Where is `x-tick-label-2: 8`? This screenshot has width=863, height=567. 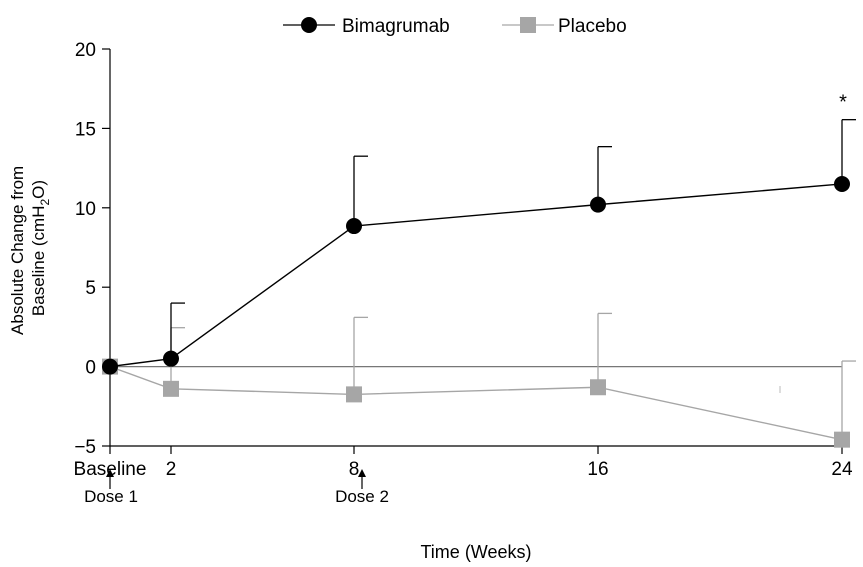
x-tick-label-2: 8 is located at coordinates (354, 469).